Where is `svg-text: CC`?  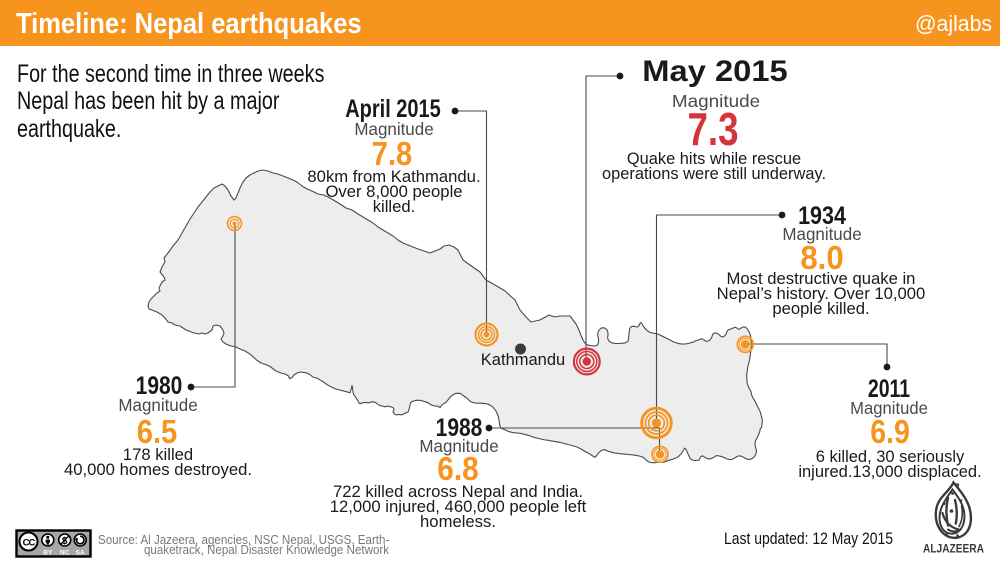 svg-text: CC is located at coordinates (29, 543).